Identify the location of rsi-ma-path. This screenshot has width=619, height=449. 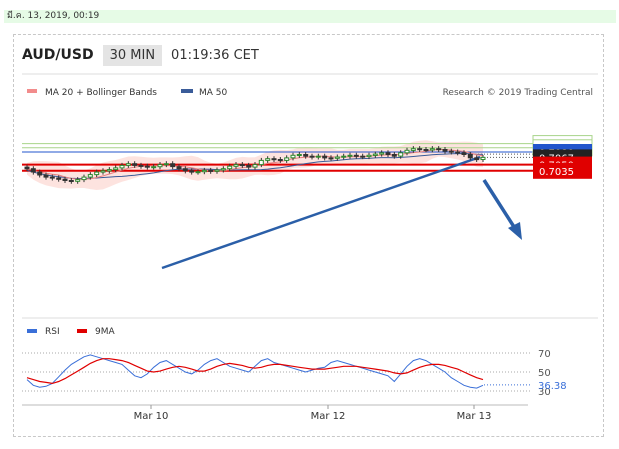
(255, 371).